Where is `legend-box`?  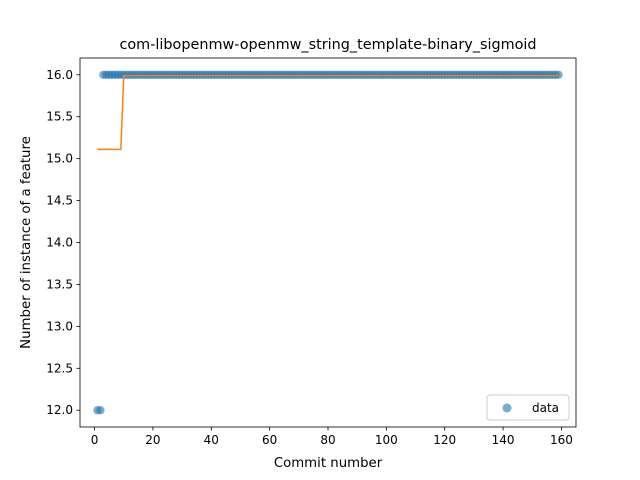 legend-box is located at coordinates (528, 407).